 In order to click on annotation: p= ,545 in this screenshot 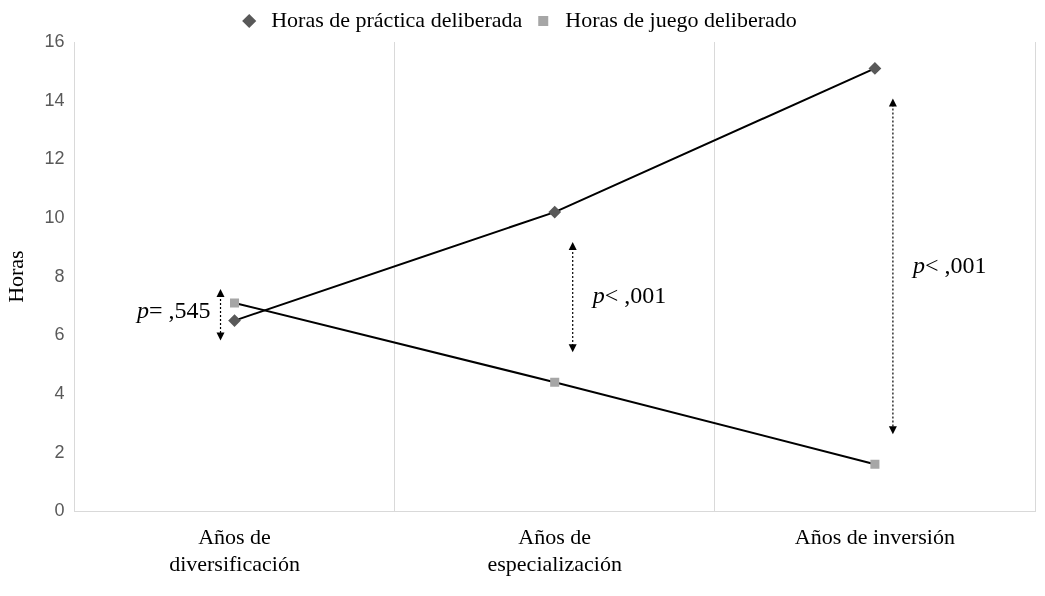, I will do `click(172, 310)`.